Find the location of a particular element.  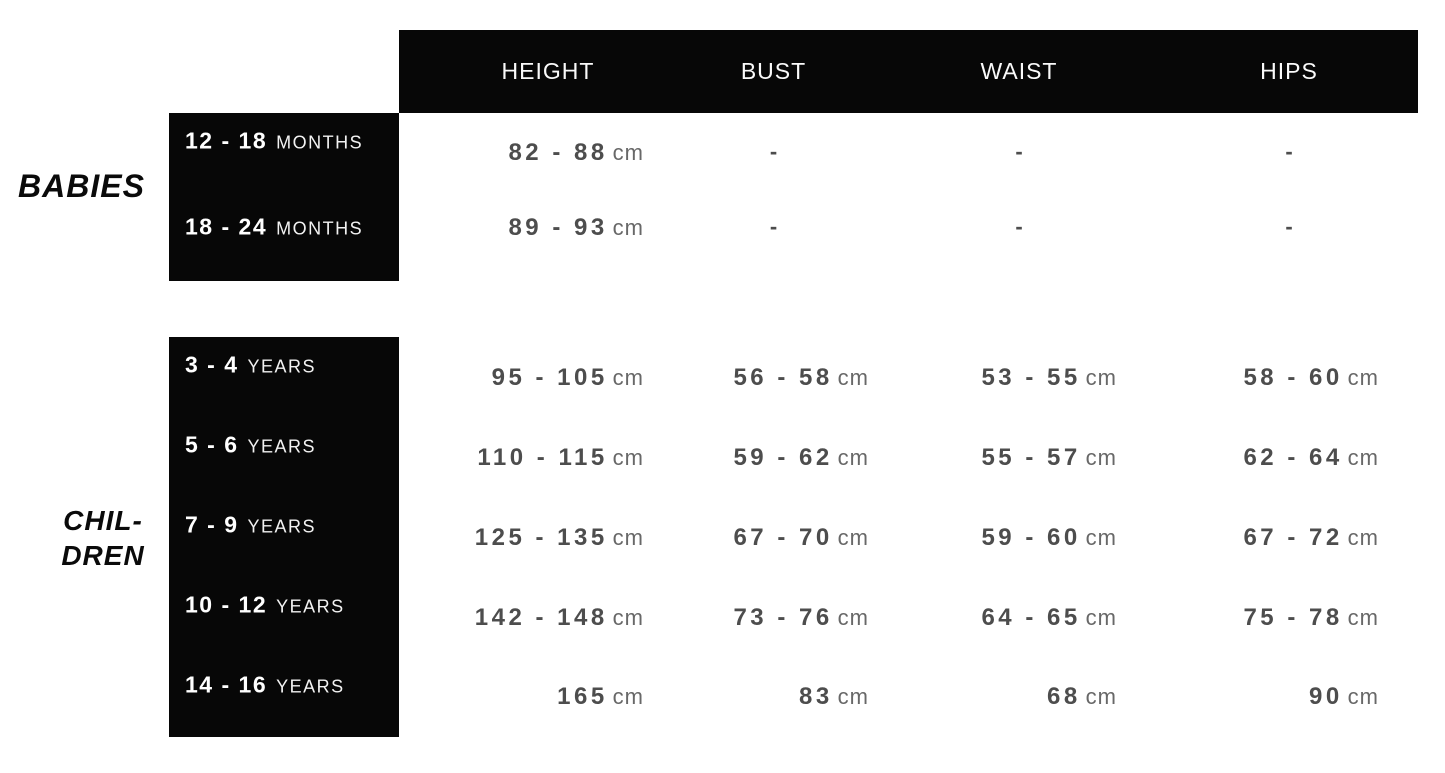

size-label-14-16-years: 14 - 16 YEARS is located at coordinates (265, 684).